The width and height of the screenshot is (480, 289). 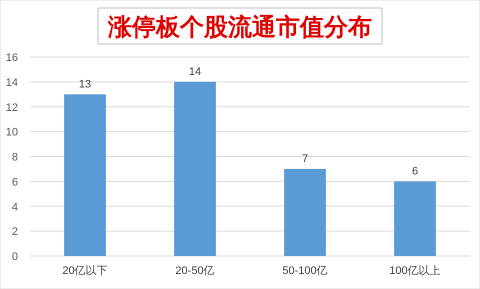 I want to click on y-tick-label: 16, so click(x=12, y=58).